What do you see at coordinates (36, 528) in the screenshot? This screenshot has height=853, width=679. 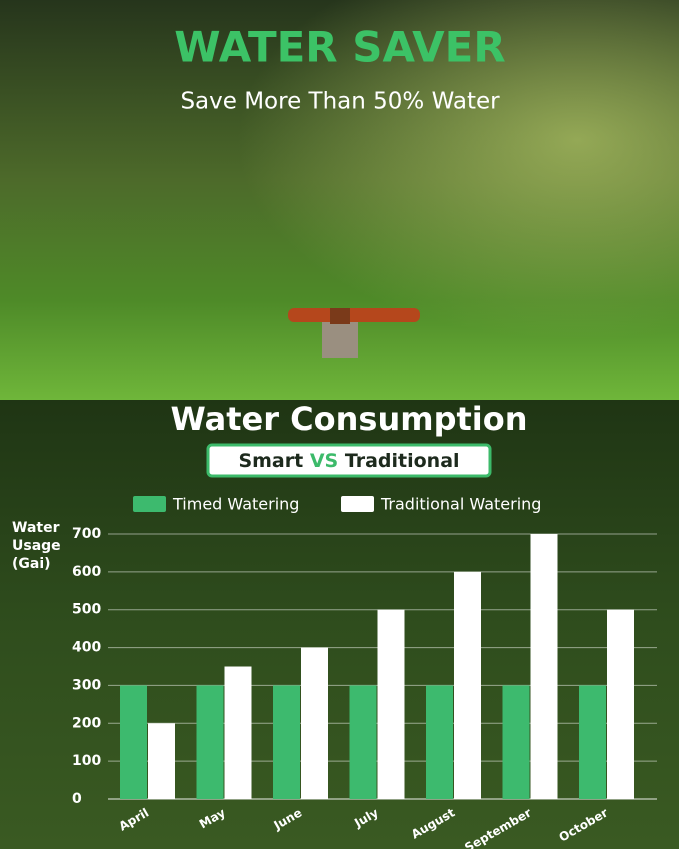 I see `y-axis-label: Water` at bounding box center [36, 528].